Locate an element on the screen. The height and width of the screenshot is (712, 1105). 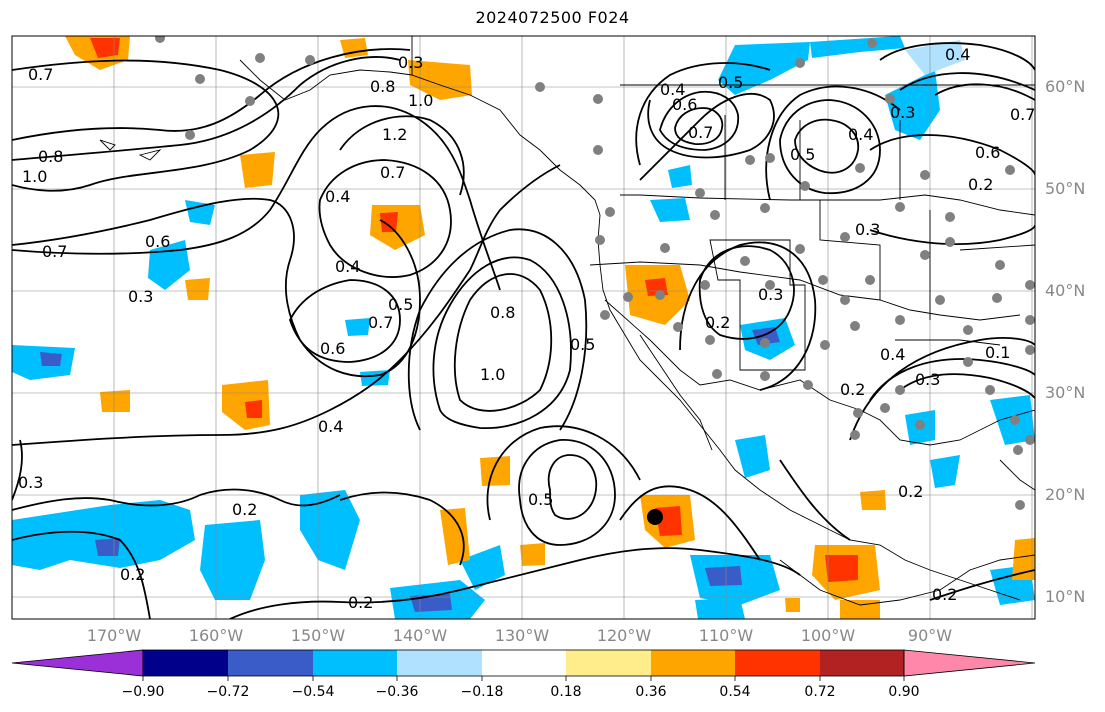
colorbar-tick-label: −0.36 is located at coordinates (397, 692).